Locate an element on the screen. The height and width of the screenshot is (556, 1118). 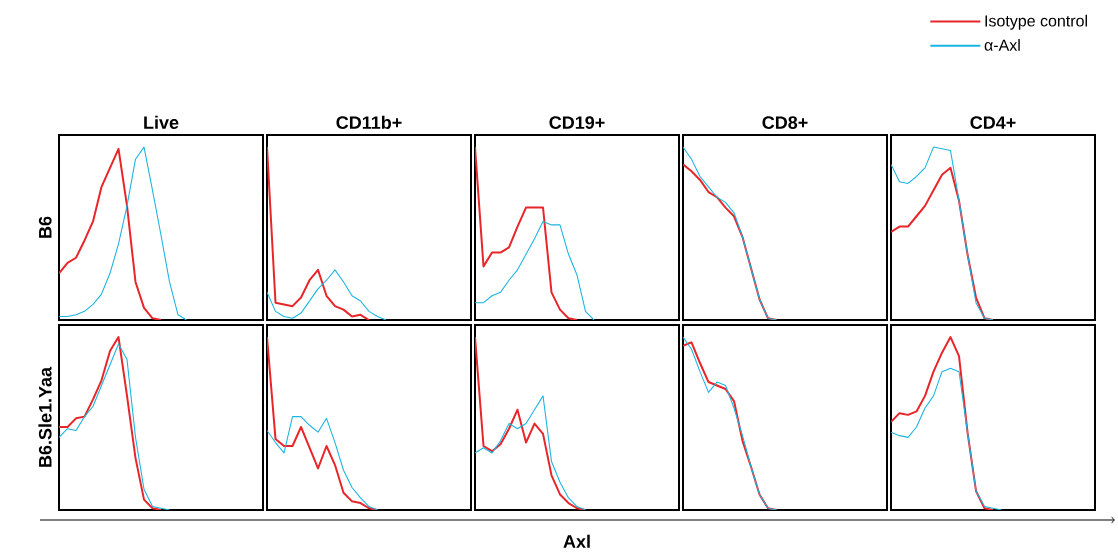
chart-title: CD19+ is located at coordinates (577, 122).